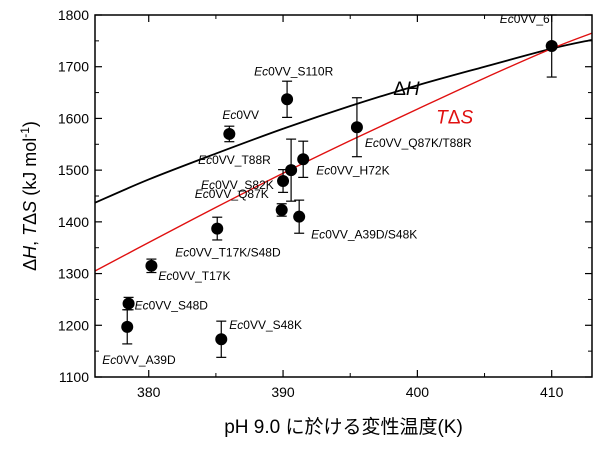  What do you see at coordinates (235, 253) in the screenshot?
I see `point-label-variant: 0VV_T17K/S48D` at bounding box center [235, 253].